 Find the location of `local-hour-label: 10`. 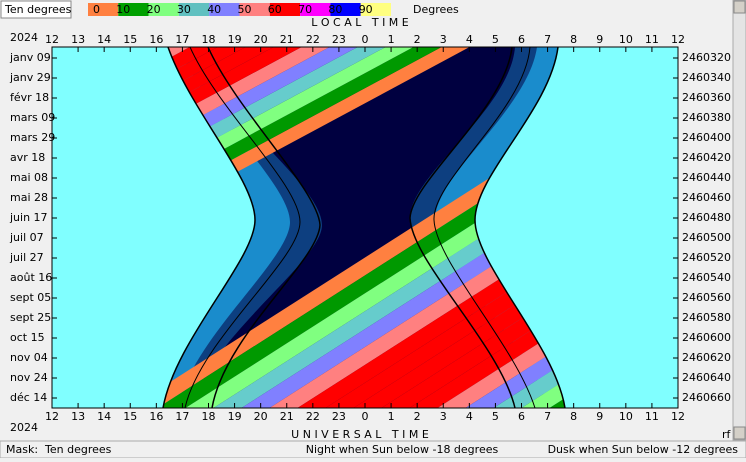

local-hour-label: 10 is located at coordinates (626, 39).